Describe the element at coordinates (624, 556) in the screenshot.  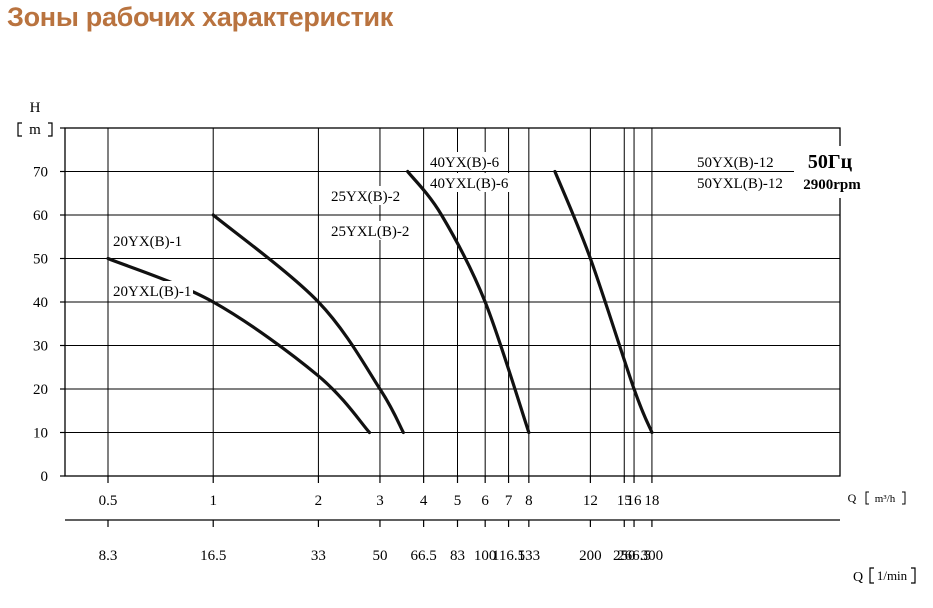
I see `x-tick-label-lmin: 250` at that location.